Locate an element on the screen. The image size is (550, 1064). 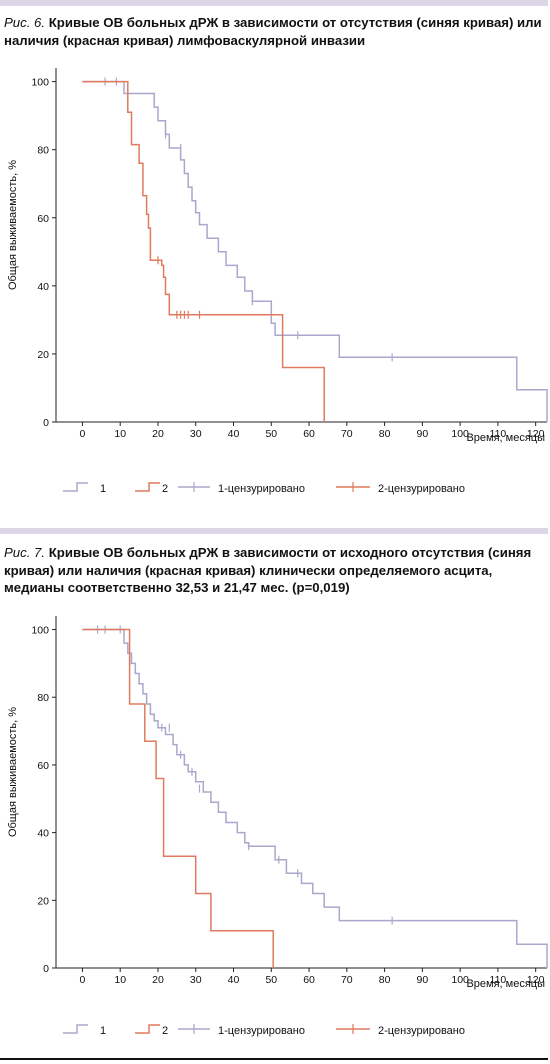
separator-band is located at coordinates (274, 531).